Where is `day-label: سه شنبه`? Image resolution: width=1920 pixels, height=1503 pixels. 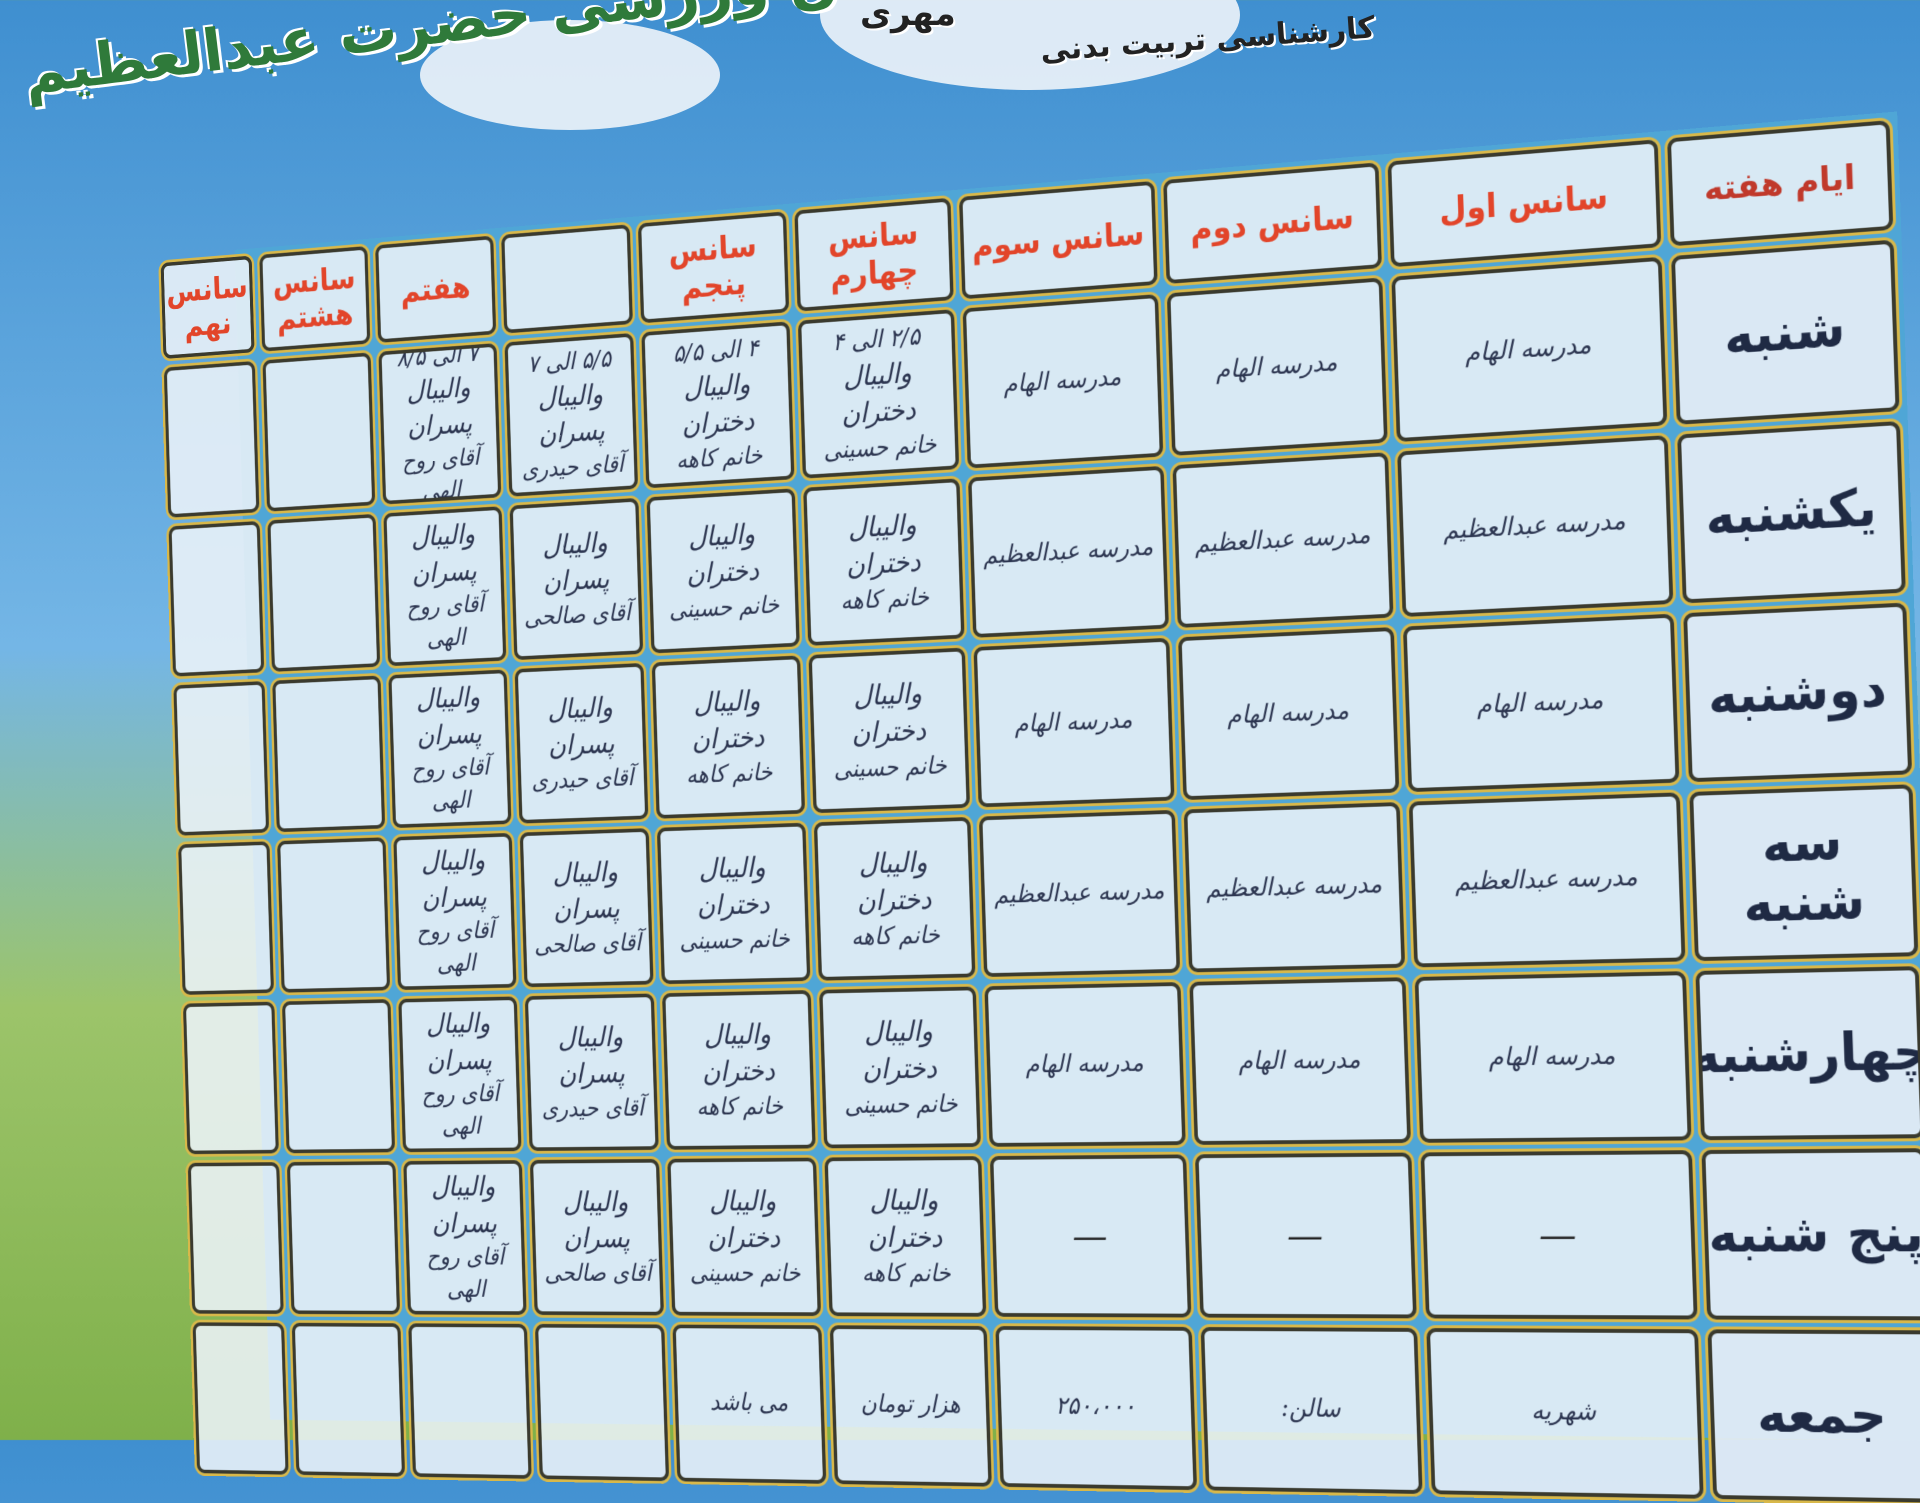 day-label: سه شنبه is located at coordinates (1804, 873).